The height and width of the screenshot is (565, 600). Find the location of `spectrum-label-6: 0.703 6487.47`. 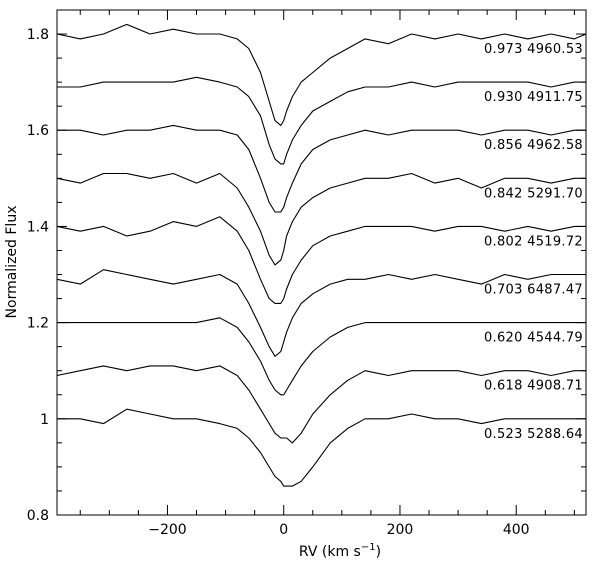

spectrum-label-6: 0.703 6487.47 is located at coordinates (533, 290).